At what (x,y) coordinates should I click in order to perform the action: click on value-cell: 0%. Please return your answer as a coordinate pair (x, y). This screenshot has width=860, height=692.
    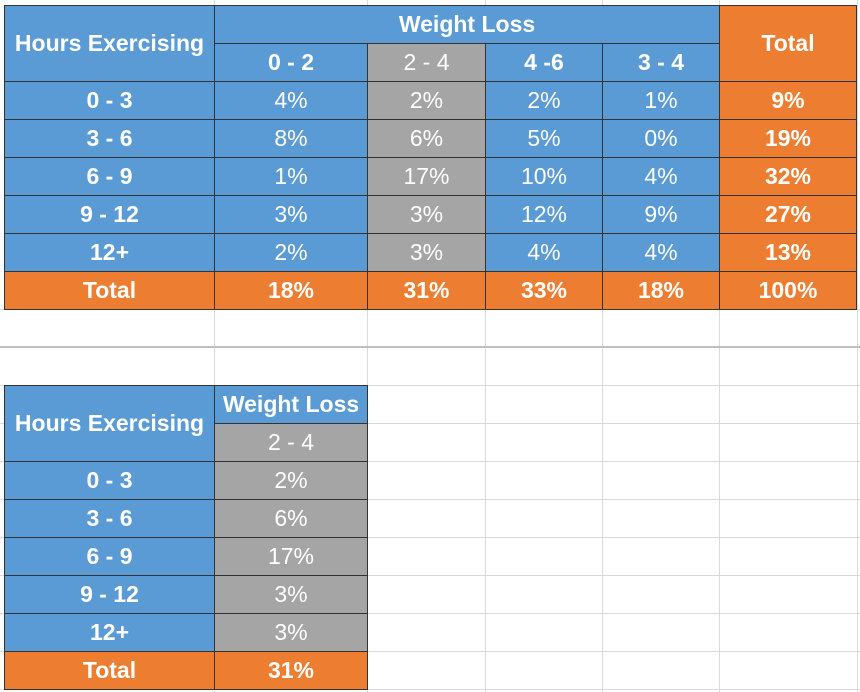
    Looking at the image, I should click on (661, 138).